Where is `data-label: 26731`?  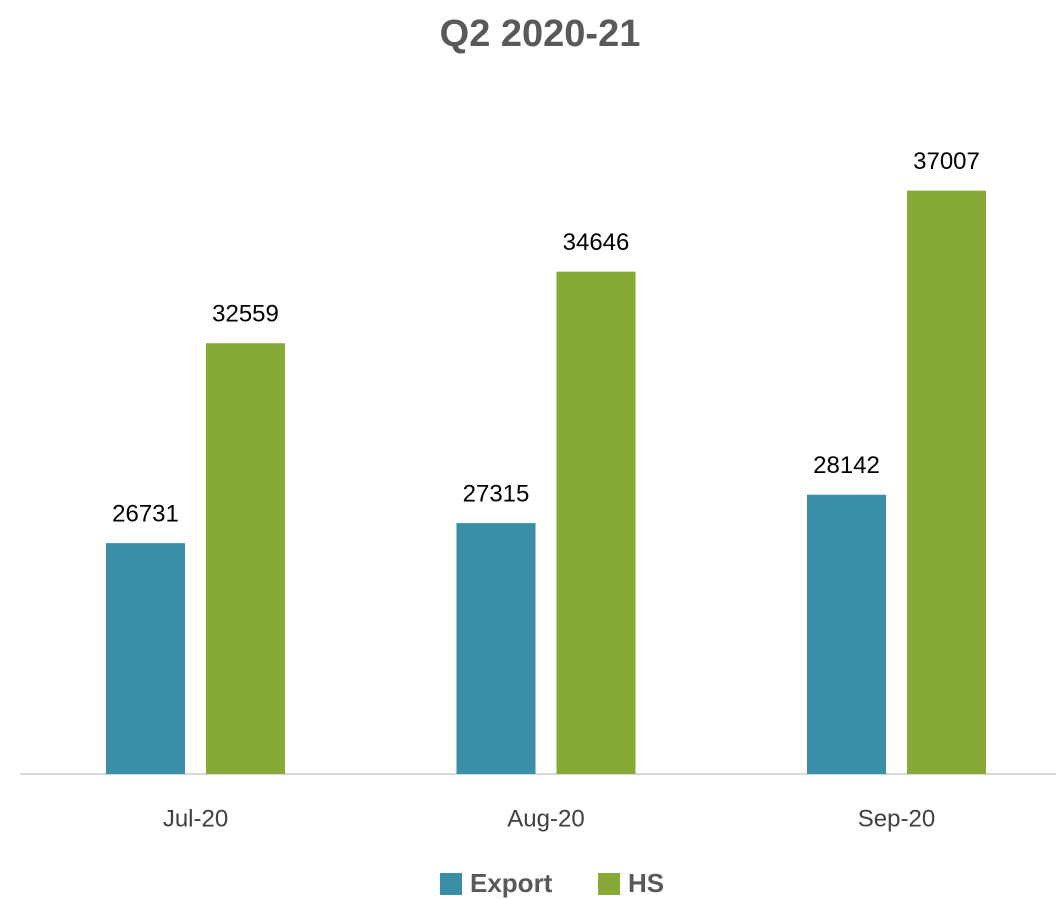 data-label: 26731 is located at coordinates (145, 513).